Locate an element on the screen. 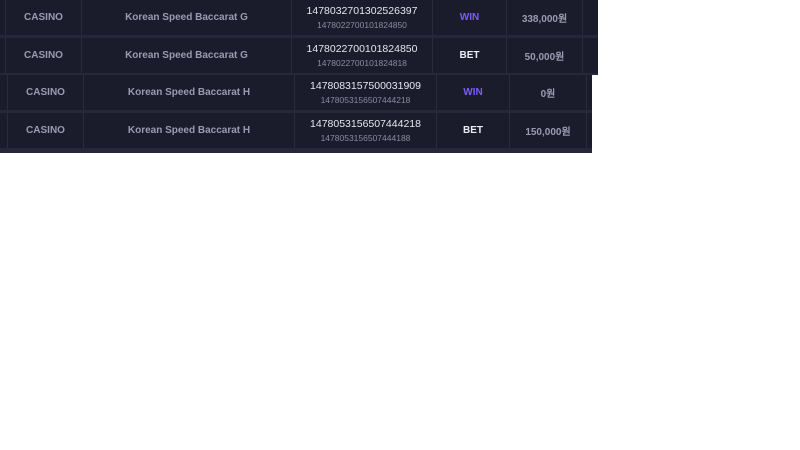 The width and height of the screenshot is (800, 450). reference-id: 1478053156507444218 is located at coordinates (365, 100).